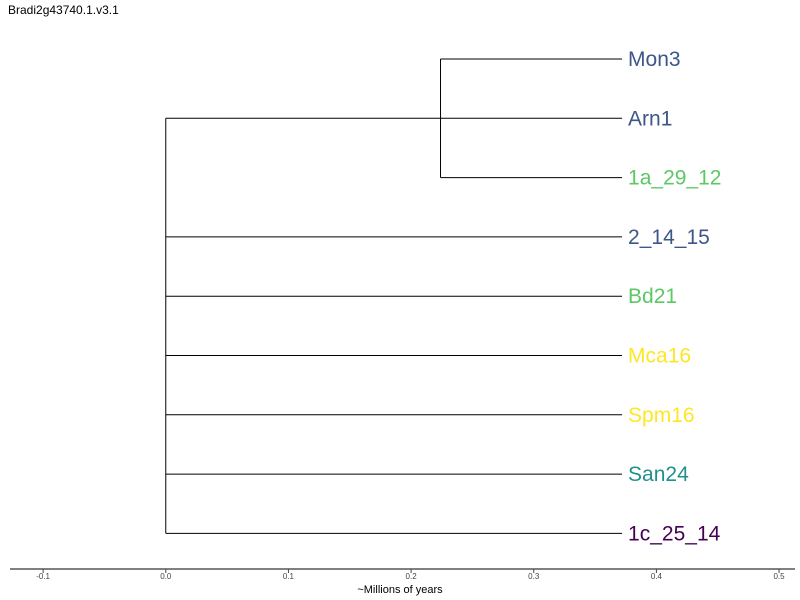 This screenshot has height=600, width=800. What do you see at coordinates (674, 178) in the screenshot?
I see `leaf-label-1a_29_12: 1a_29_12` at bounding box center [674, 178].